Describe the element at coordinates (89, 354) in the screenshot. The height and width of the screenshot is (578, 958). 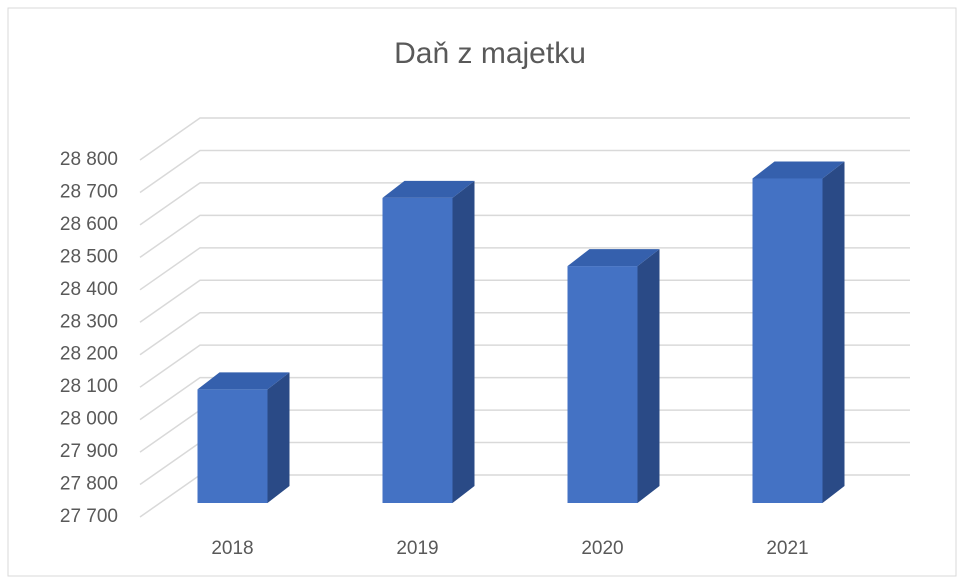
I see `y-tick-label: 28 200` at that location.